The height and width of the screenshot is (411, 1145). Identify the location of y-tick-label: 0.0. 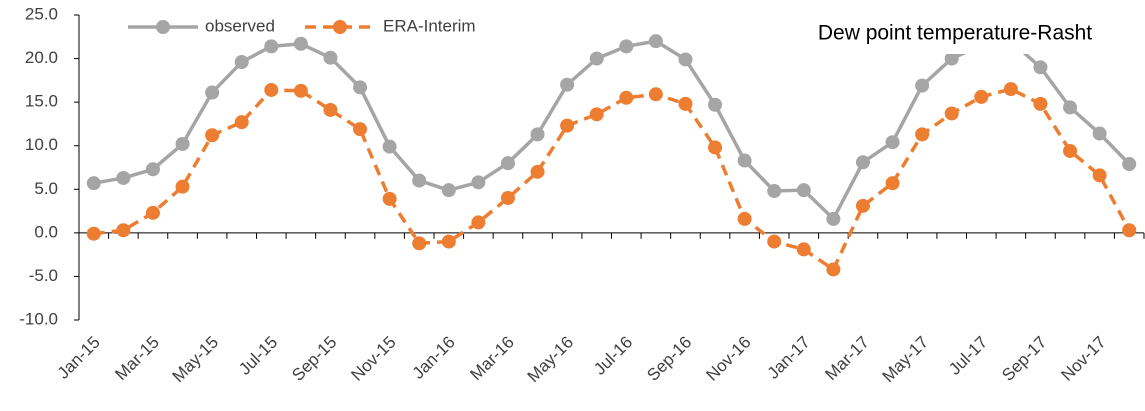
(46, 231).